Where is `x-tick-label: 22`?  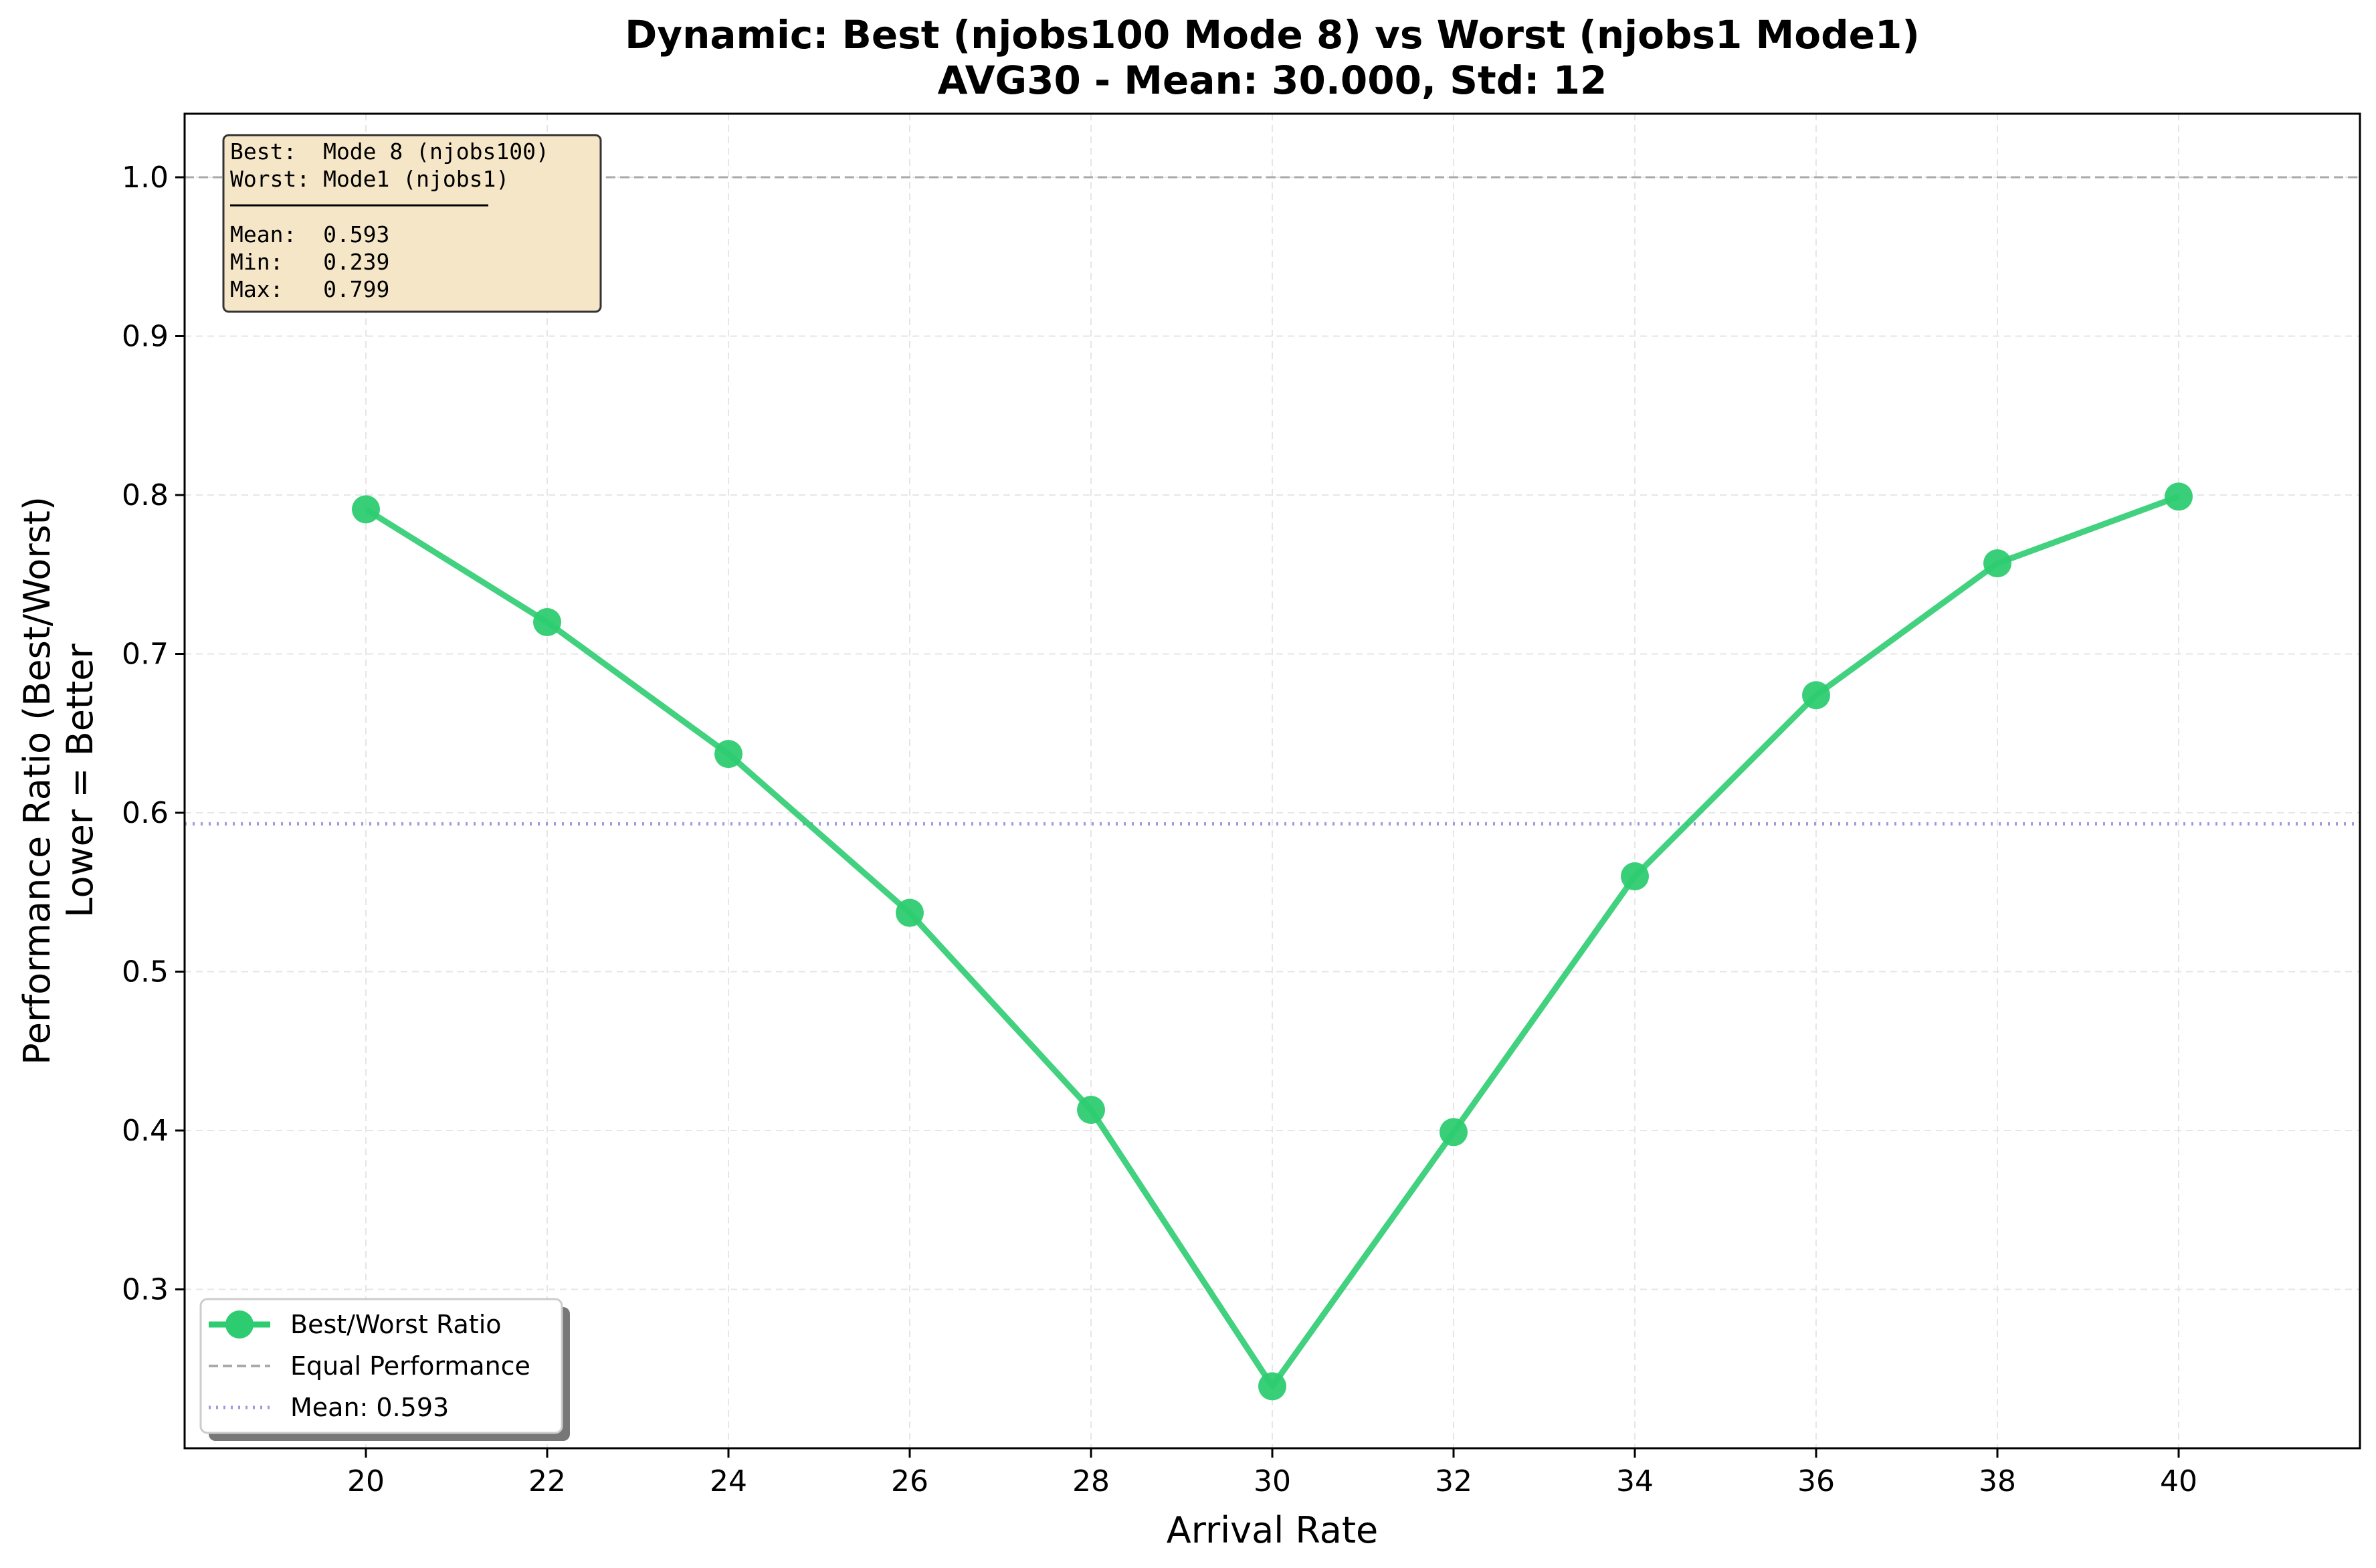
x-tick-label: 22 is located at coordinates (547, 1481).